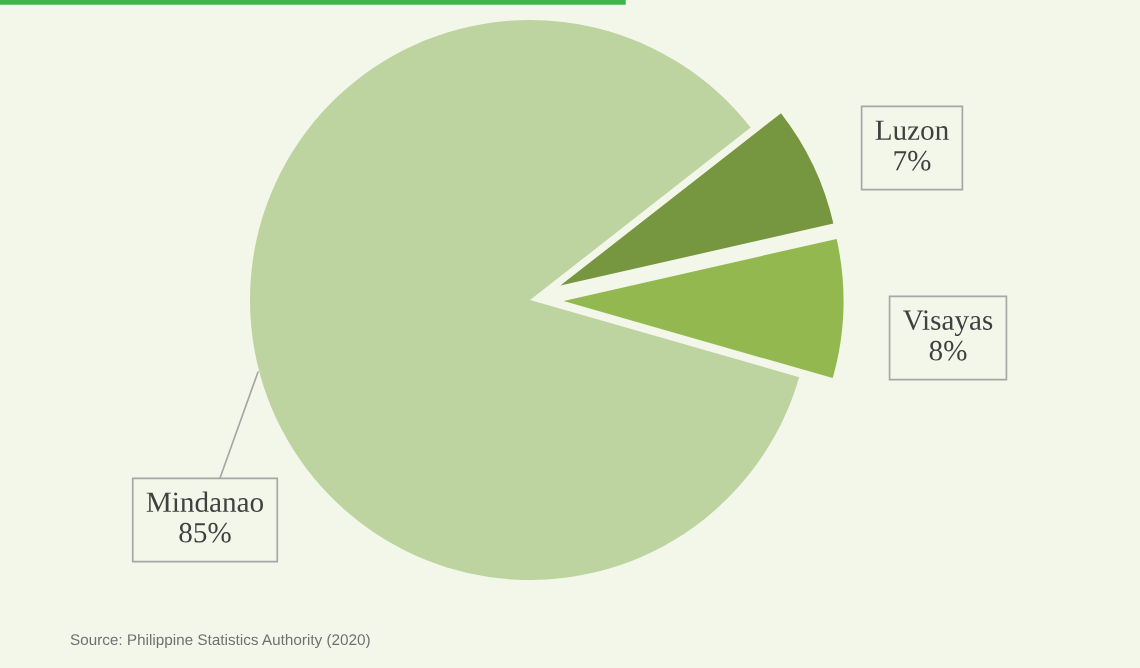  Describe the element at coordinates (912, 160) in the screenshot. I see `data-label: 7%` at that location.